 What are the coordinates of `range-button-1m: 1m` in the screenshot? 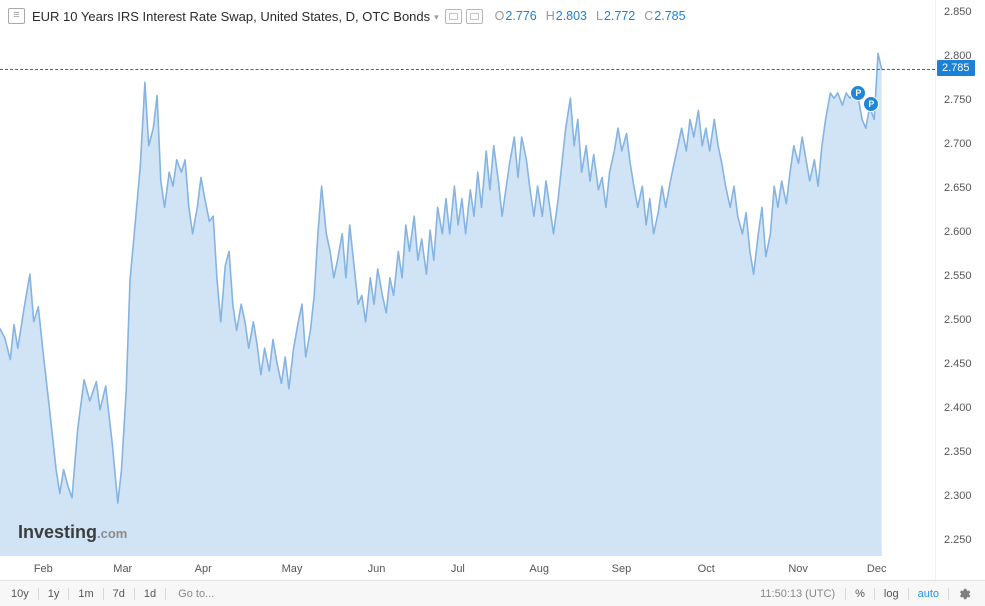 It's located at (86, 593).